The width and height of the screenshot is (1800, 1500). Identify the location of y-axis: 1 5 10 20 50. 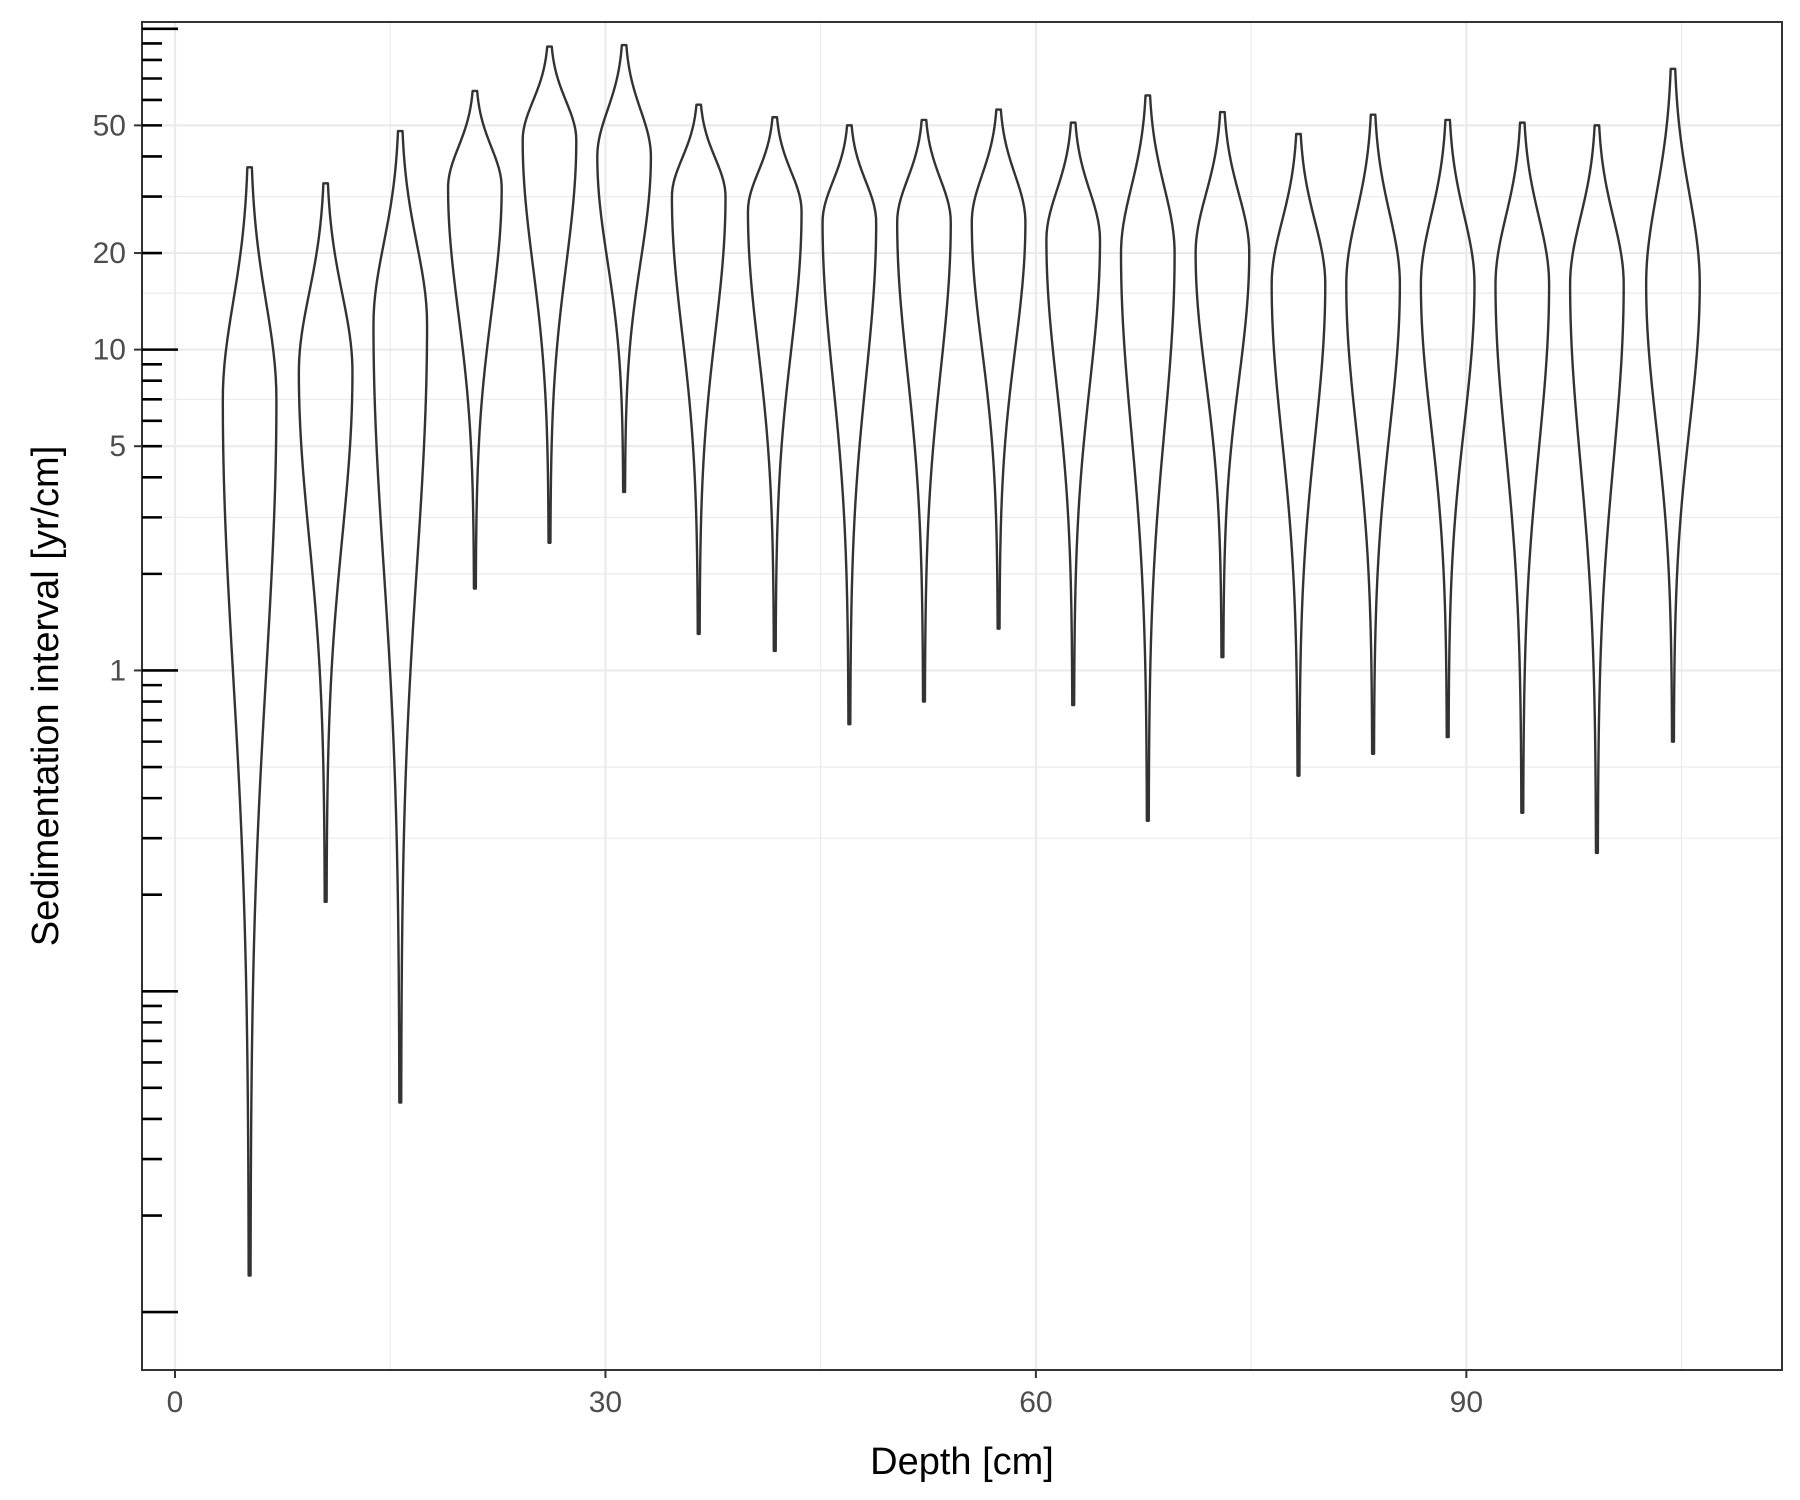
(135, 670).